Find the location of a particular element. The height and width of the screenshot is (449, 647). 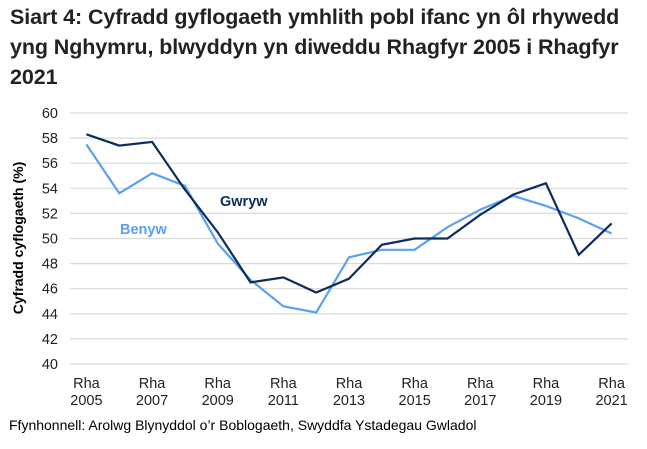

y-tick-label: 42 is located at coordinates (50, 340).